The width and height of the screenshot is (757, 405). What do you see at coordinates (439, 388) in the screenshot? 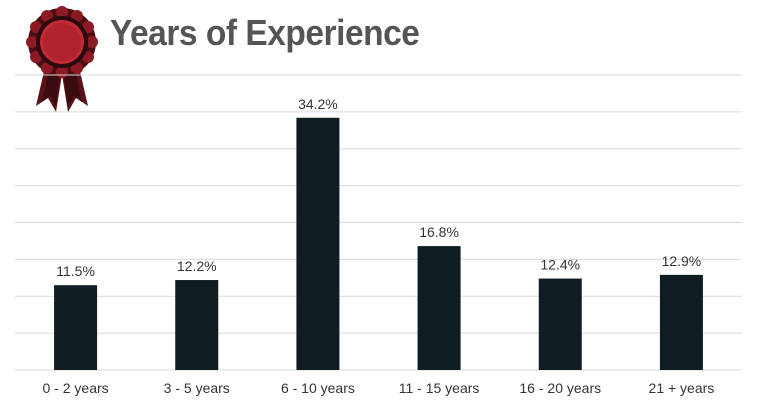
I see `x-tick-label: 11 - 15 years` at bounding box center [439, 388].